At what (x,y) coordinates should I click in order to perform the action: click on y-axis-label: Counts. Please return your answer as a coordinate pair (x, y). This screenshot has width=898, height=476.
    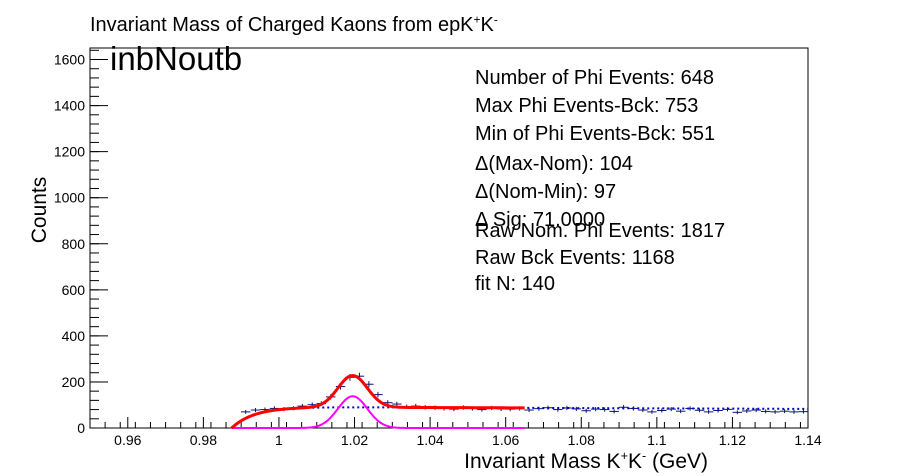
    Looking at the image, I should click on (39, 210).